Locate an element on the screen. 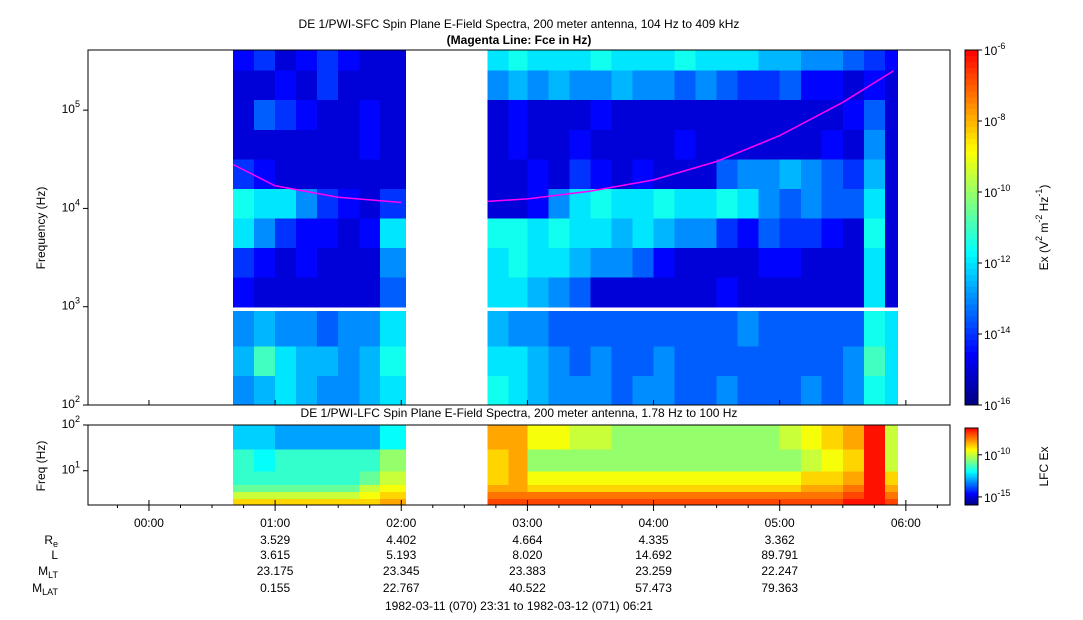 The image size is (1083, 620). y-tick-label: 10² is located at coordinates (71, 422).